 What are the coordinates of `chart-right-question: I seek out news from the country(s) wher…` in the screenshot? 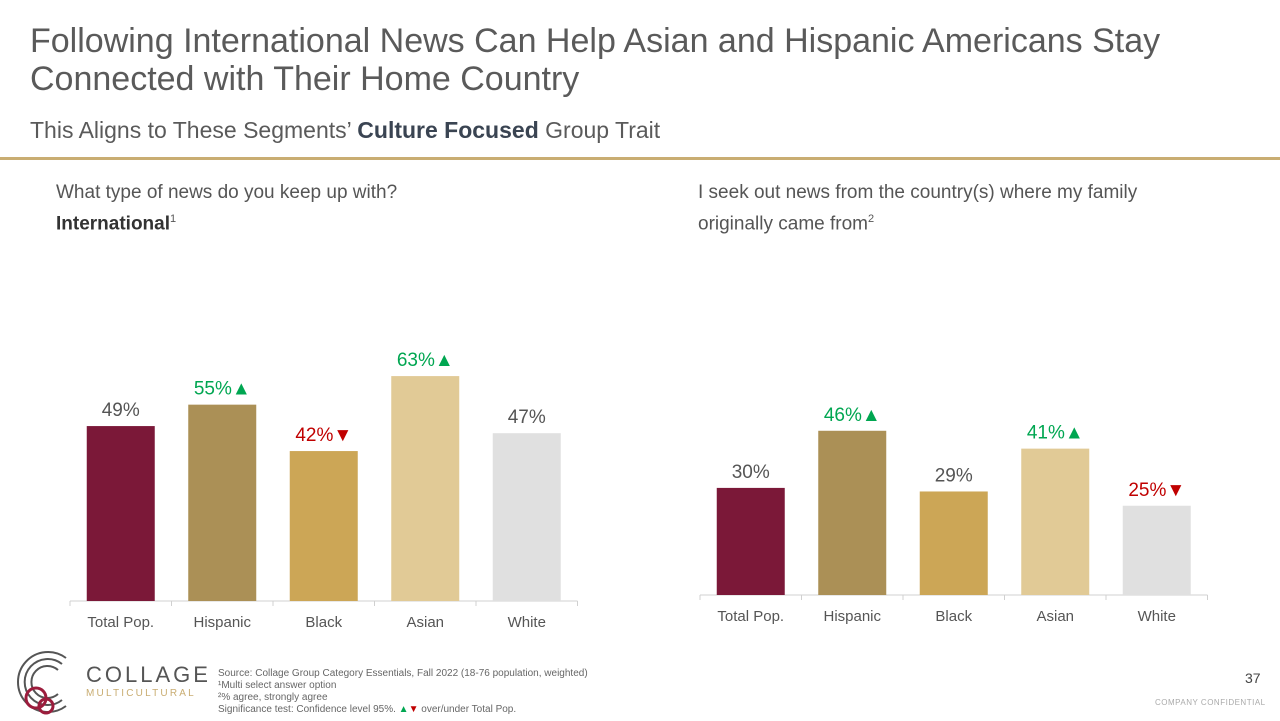 It's located at (928, 208).